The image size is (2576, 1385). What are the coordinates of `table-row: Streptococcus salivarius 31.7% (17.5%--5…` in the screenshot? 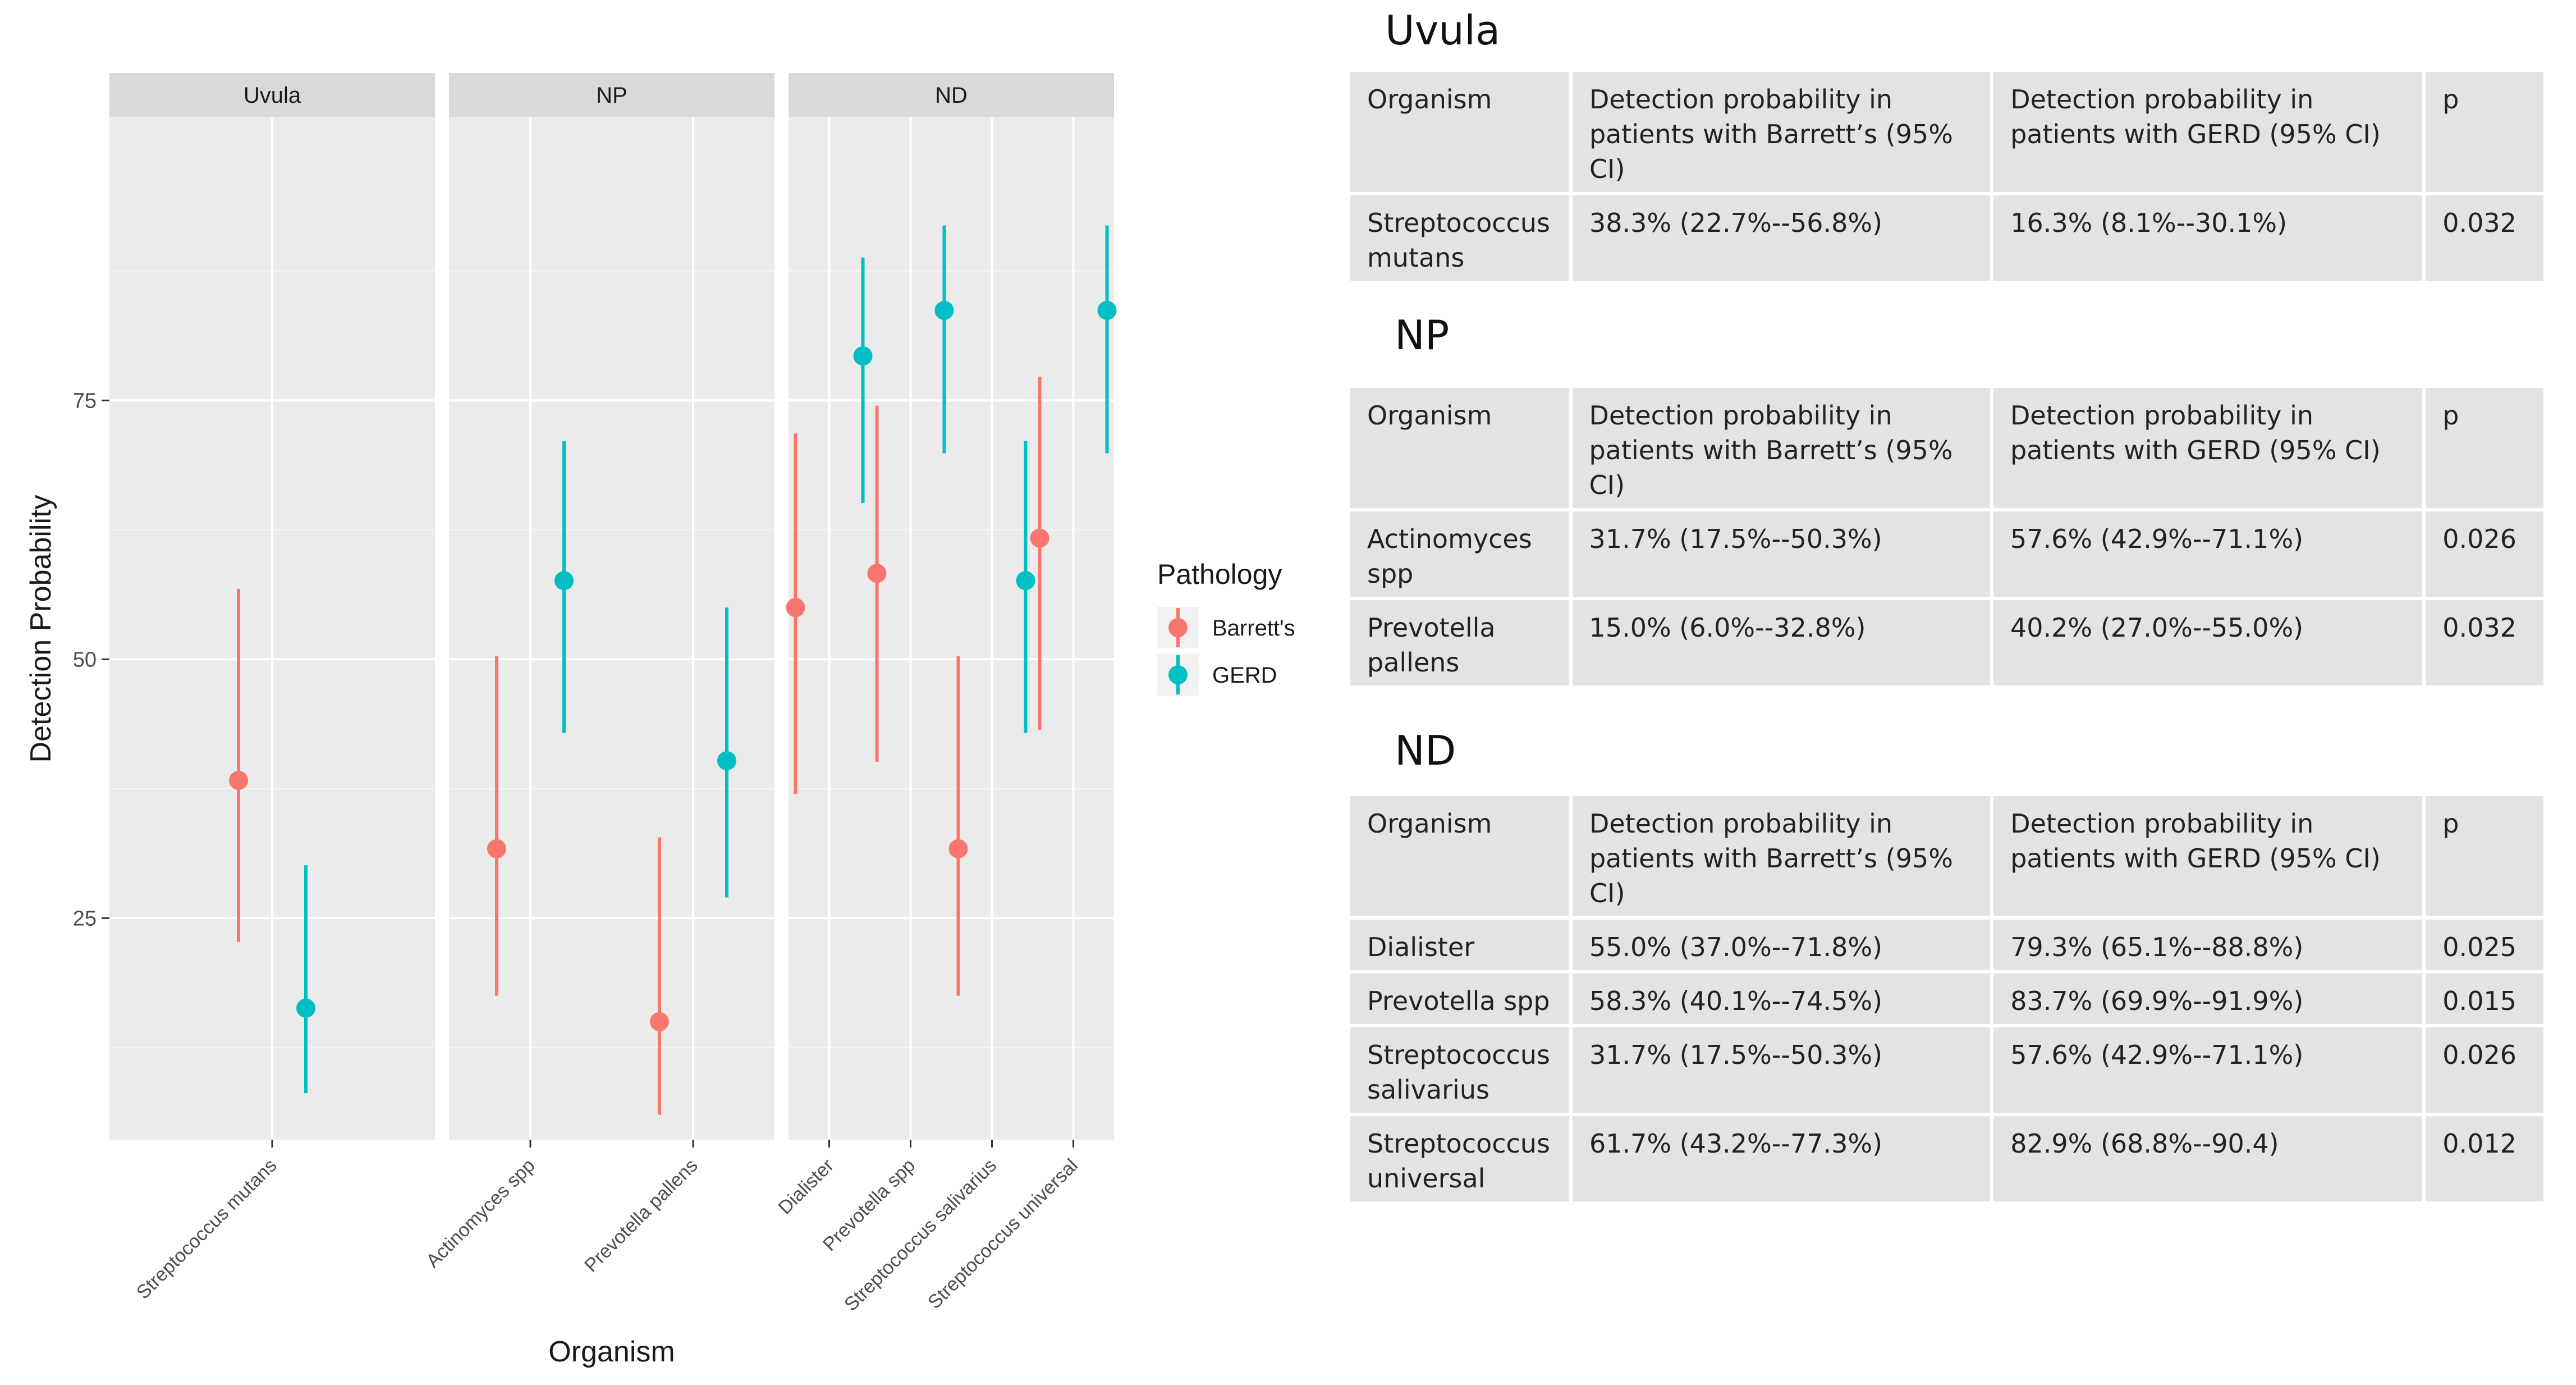 It's located at (1946, 1070).